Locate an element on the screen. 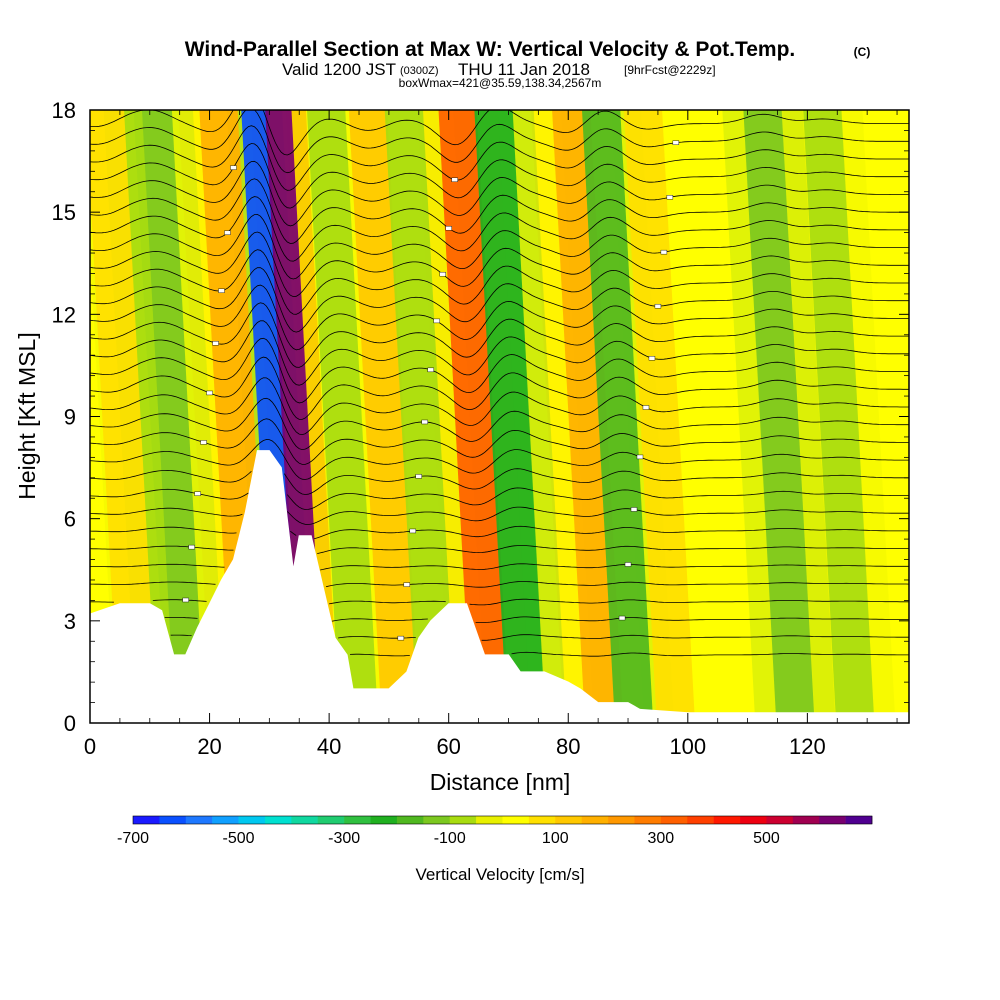 This screenshot has height=1000, width=1000. colorbar-tick-label: -500 is located at coordinates (239, 838).